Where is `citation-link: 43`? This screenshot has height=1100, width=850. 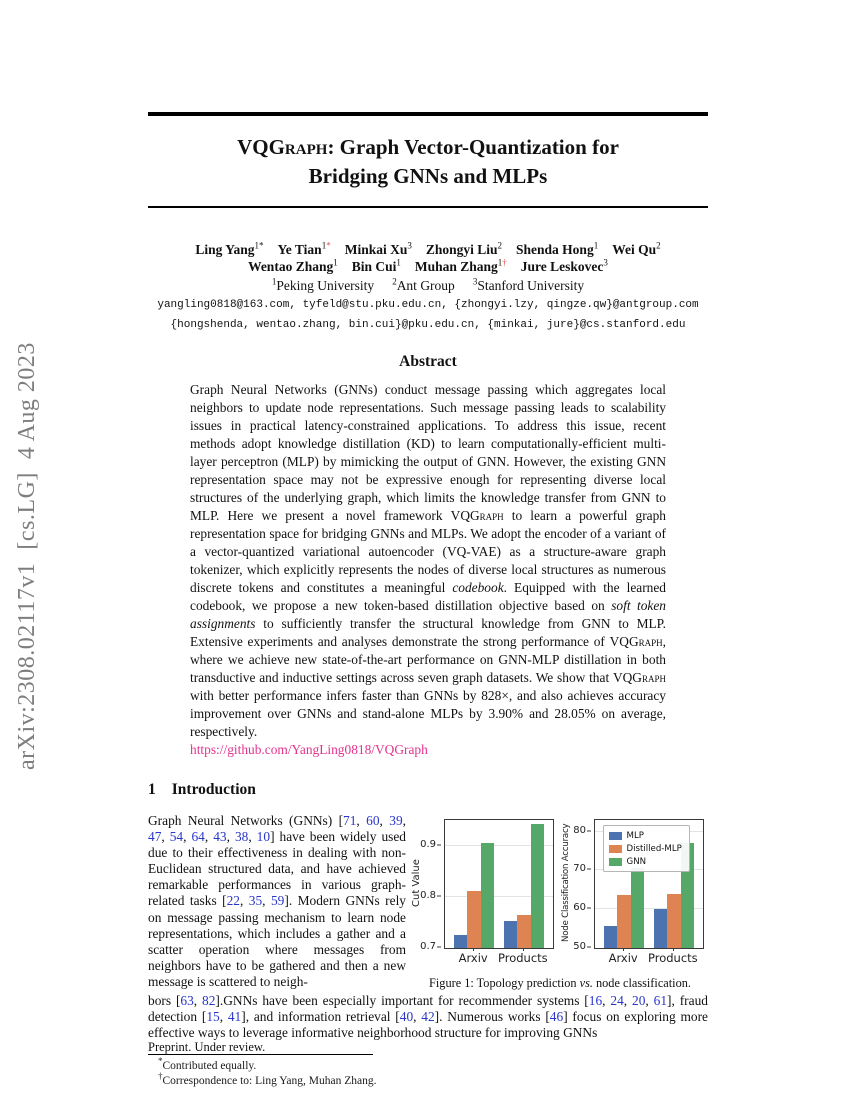 citation-link: 43 is located at coordinates (220, 837).